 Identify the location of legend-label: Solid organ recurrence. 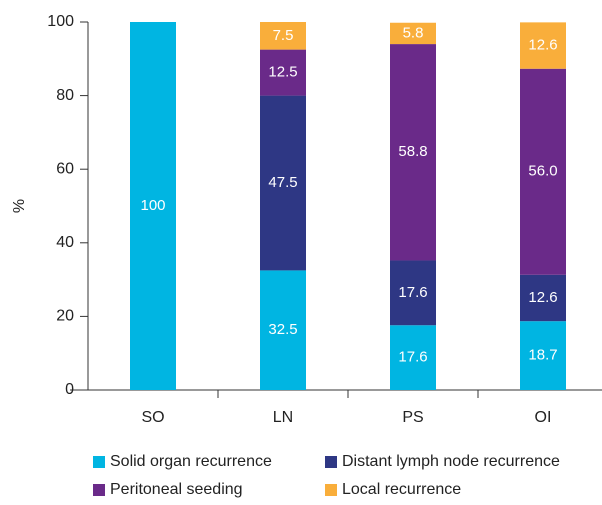
(191, 461).